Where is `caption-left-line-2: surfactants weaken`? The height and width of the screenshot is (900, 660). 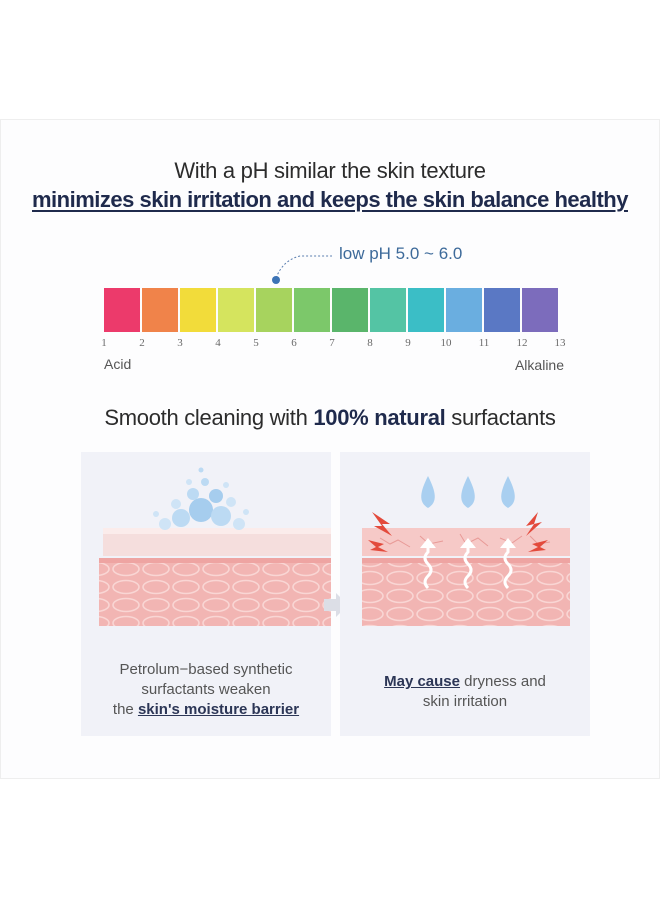
caption-left-line-2: surfactants weaken is located at coordinates (206, 689).